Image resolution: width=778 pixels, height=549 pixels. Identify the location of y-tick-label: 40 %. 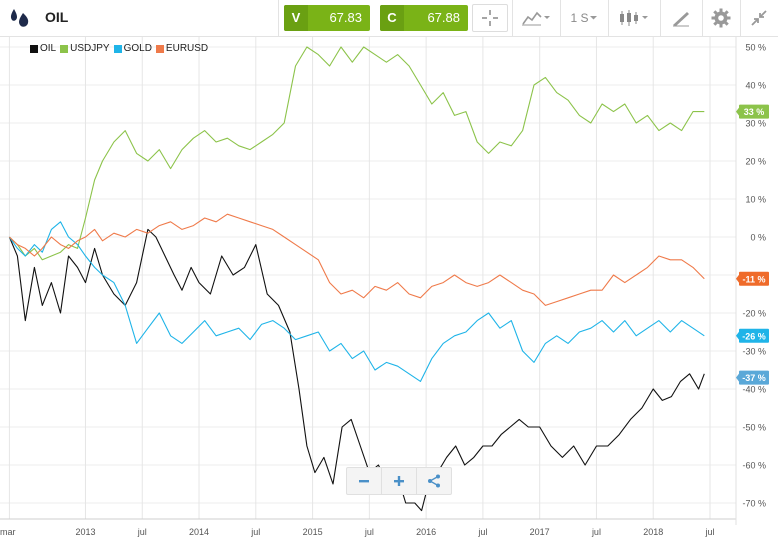
(755, 86).